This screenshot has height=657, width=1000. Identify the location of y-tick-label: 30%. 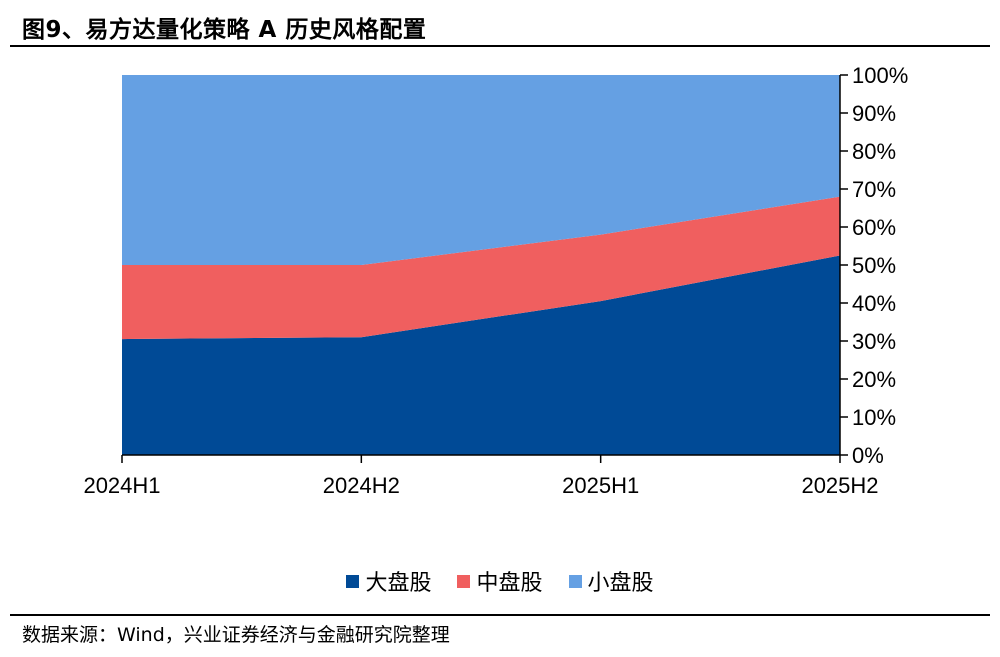
(874, 341).